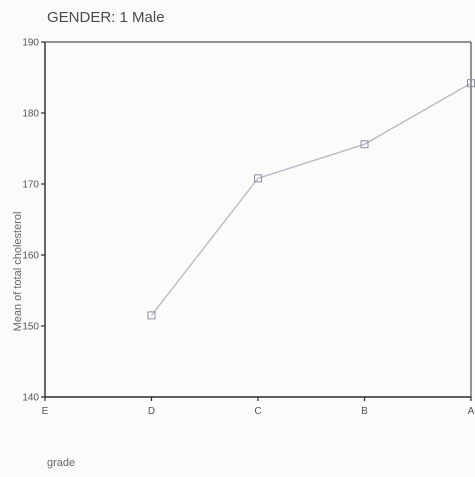 Image resolution: width=475 pixels, height=477 pixels. Describe the element at coordinates (30, 398) in the screenshot. I see `y-tick-label: 140` at that location.